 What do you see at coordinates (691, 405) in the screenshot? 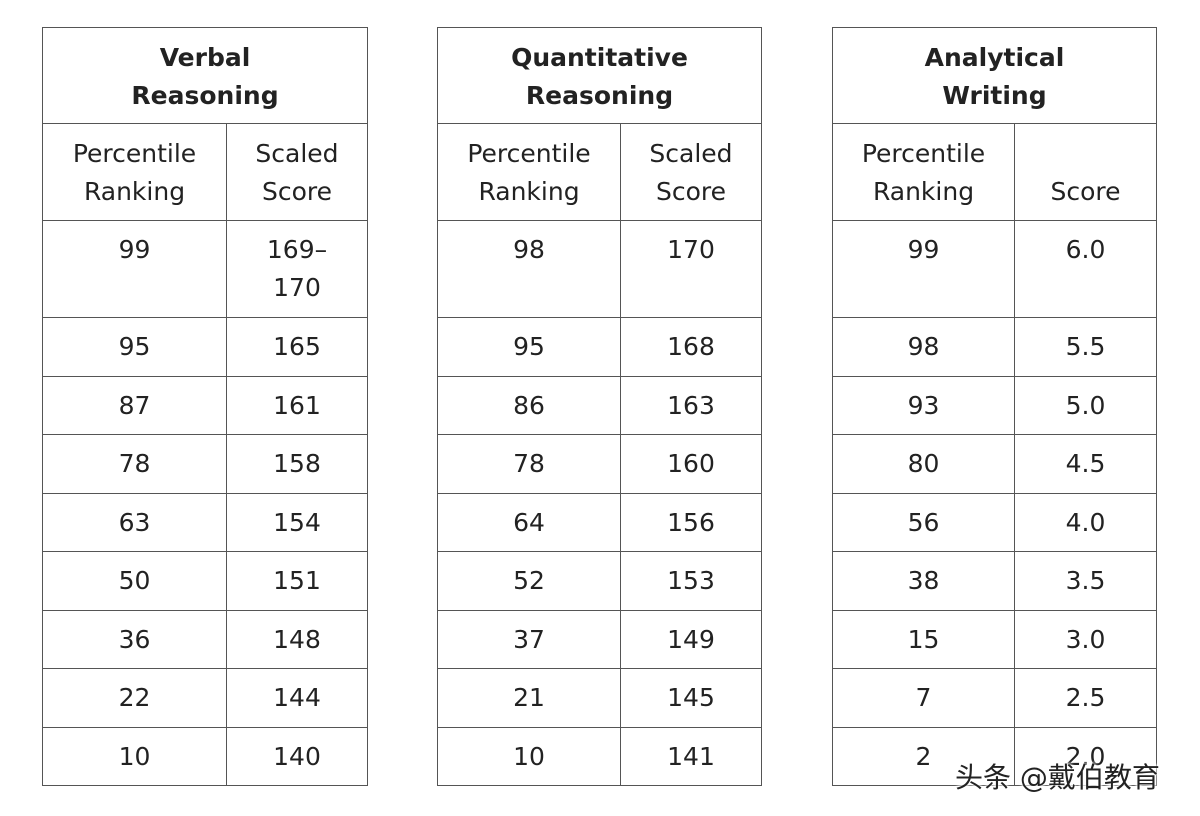
I see `table-cell: 163` at bounding box center [691, 405].